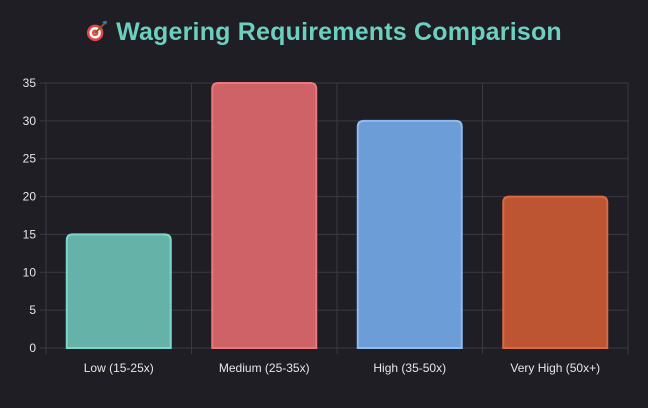 Image resolution: width=648 pixels, height=408 pixels. Describe the element at coordinates (32, 310) in the screenshot. I see `y-tick-label: 5` at that location.